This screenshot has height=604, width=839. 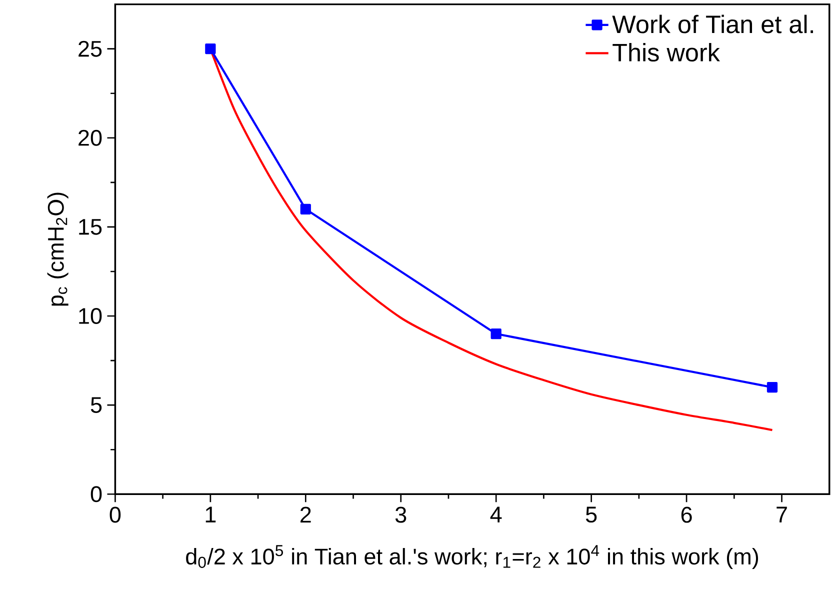 What do you see at coordinates (211, 514) in the screenshot?
I see `x-tick-label: 1` at bounding box center [211, 514].